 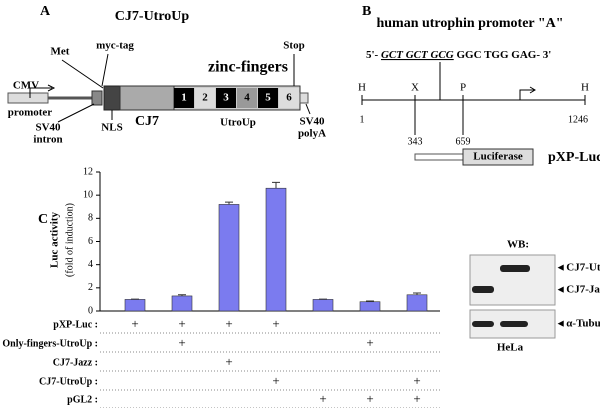 What do you see at coordinates (518, 245) in the screenshot?
I see `blot-title: WB:` at bounding box center [518, 245].